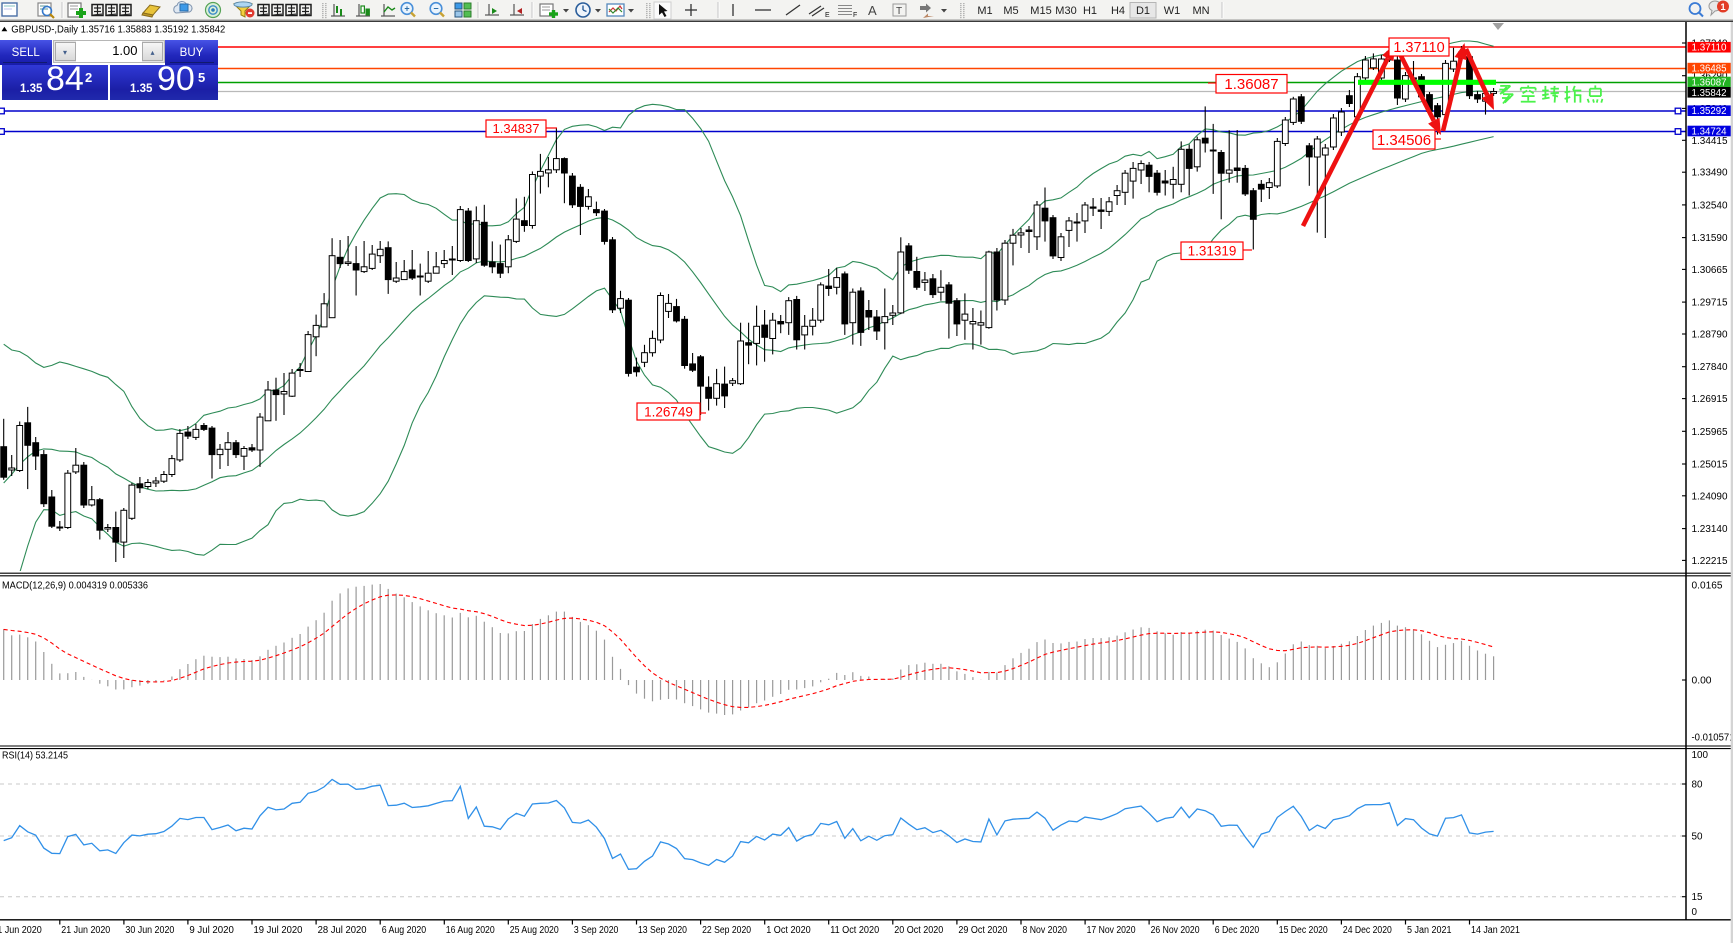 The height and width of the screenshot is (943, 1733). I want to click on svg-text: 1.34415, so click(1710, 141).